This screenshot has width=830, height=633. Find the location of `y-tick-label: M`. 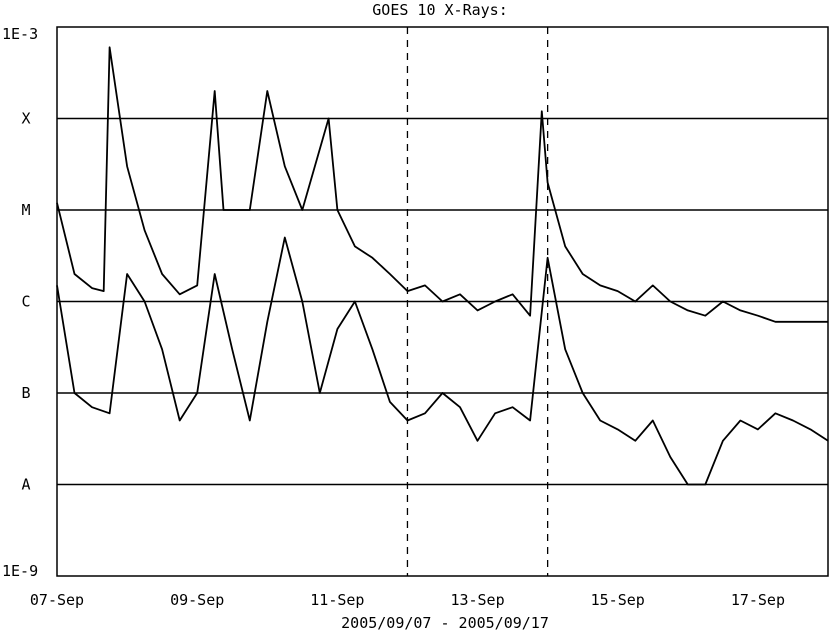

y-tick-label: M is located at coordinates (25, 210).